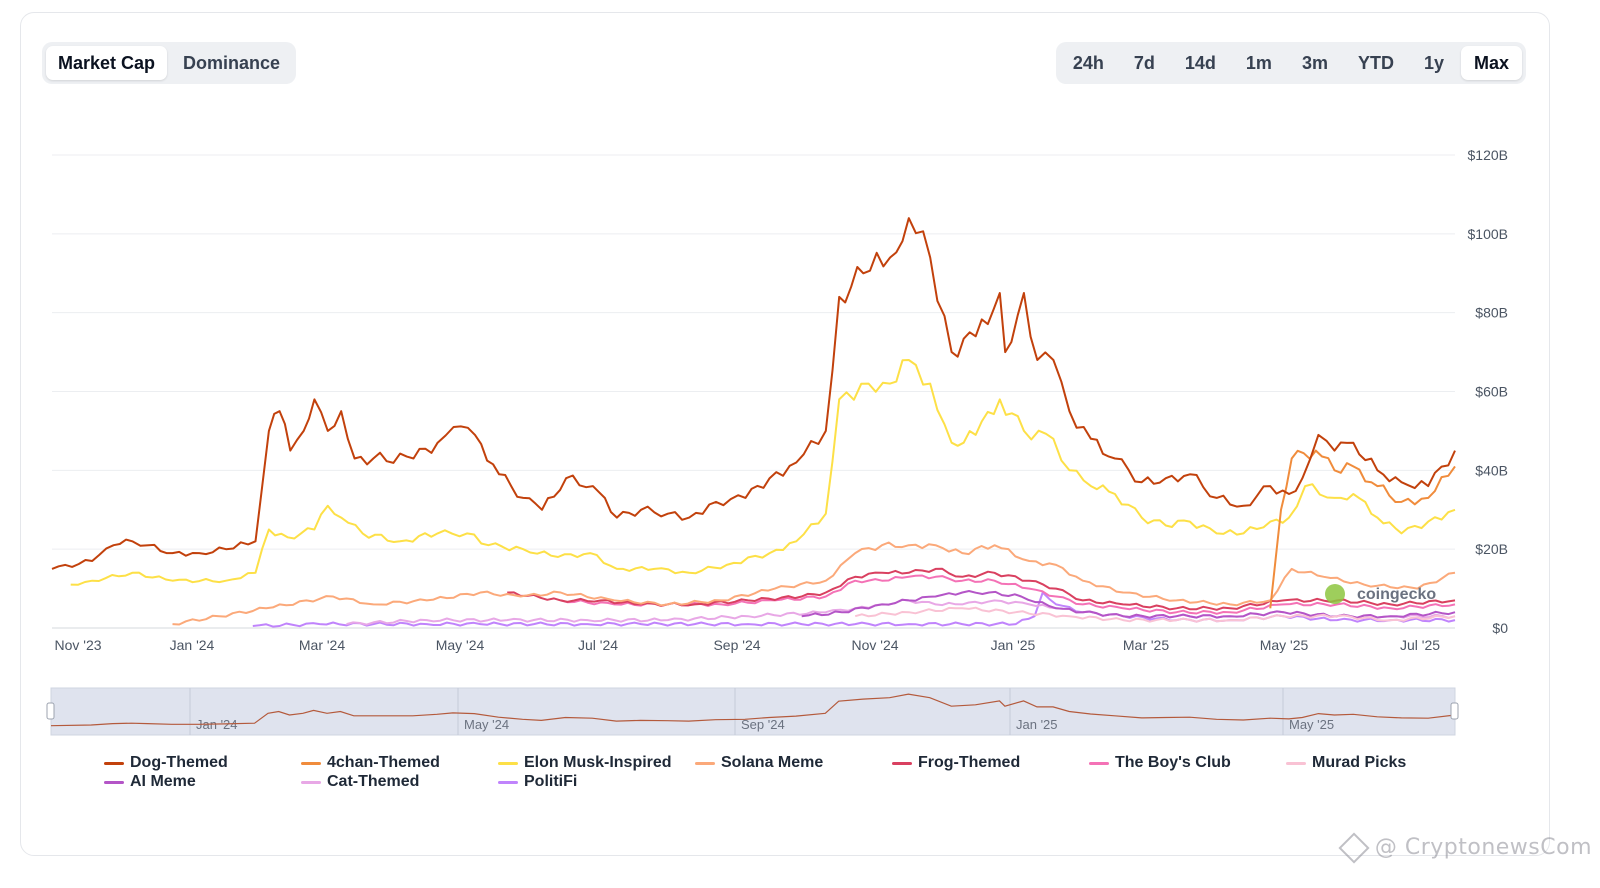 The image size is (1600, 888). I want to click on y-tick-label: $40B, so click(1491, 470).